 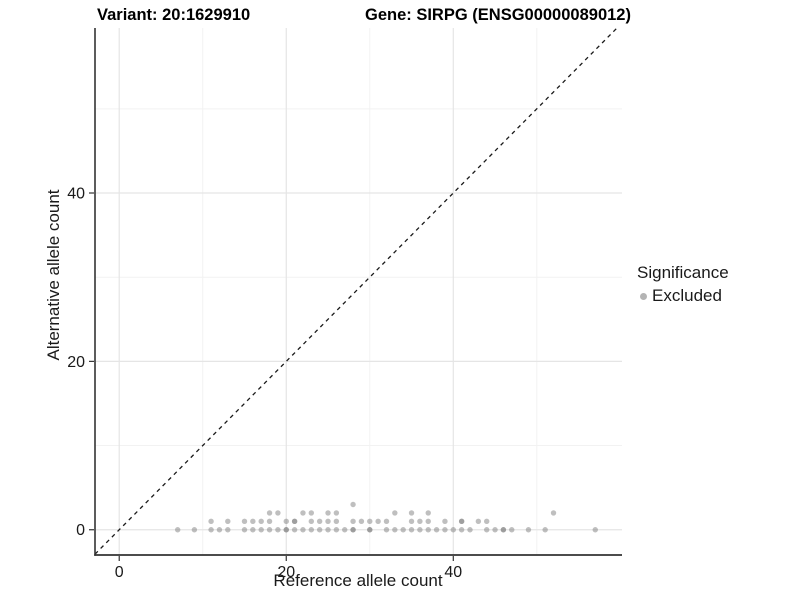 What do you see at coordinates (498, 15) in the screenshot?
I see `plot-title-gene: Gene: SIRPG (ENSG00000089012)` at bounding box center [498, 15].